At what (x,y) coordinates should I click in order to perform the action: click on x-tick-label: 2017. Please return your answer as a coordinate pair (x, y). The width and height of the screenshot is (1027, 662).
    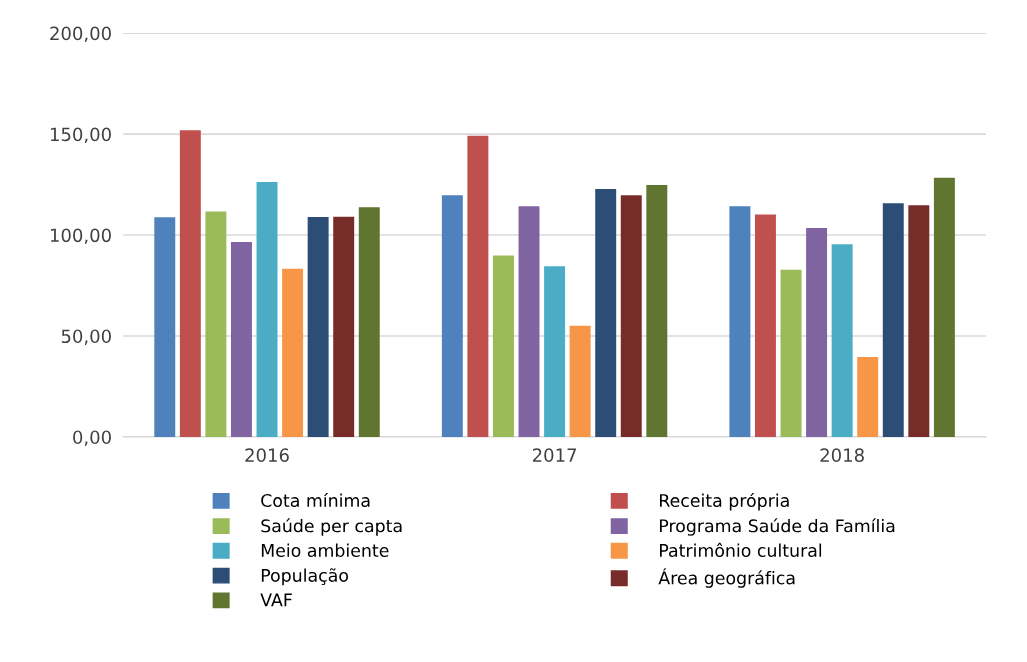
    Looking at the image, I should click on (554, 455).